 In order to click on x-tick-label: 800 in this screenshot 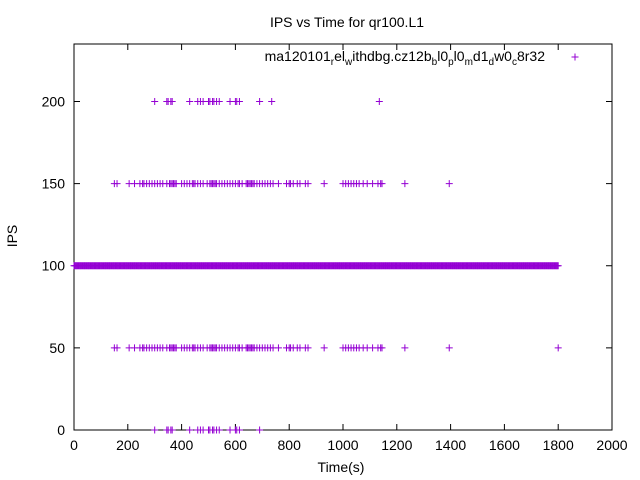, I will do `click(290, 445)`.